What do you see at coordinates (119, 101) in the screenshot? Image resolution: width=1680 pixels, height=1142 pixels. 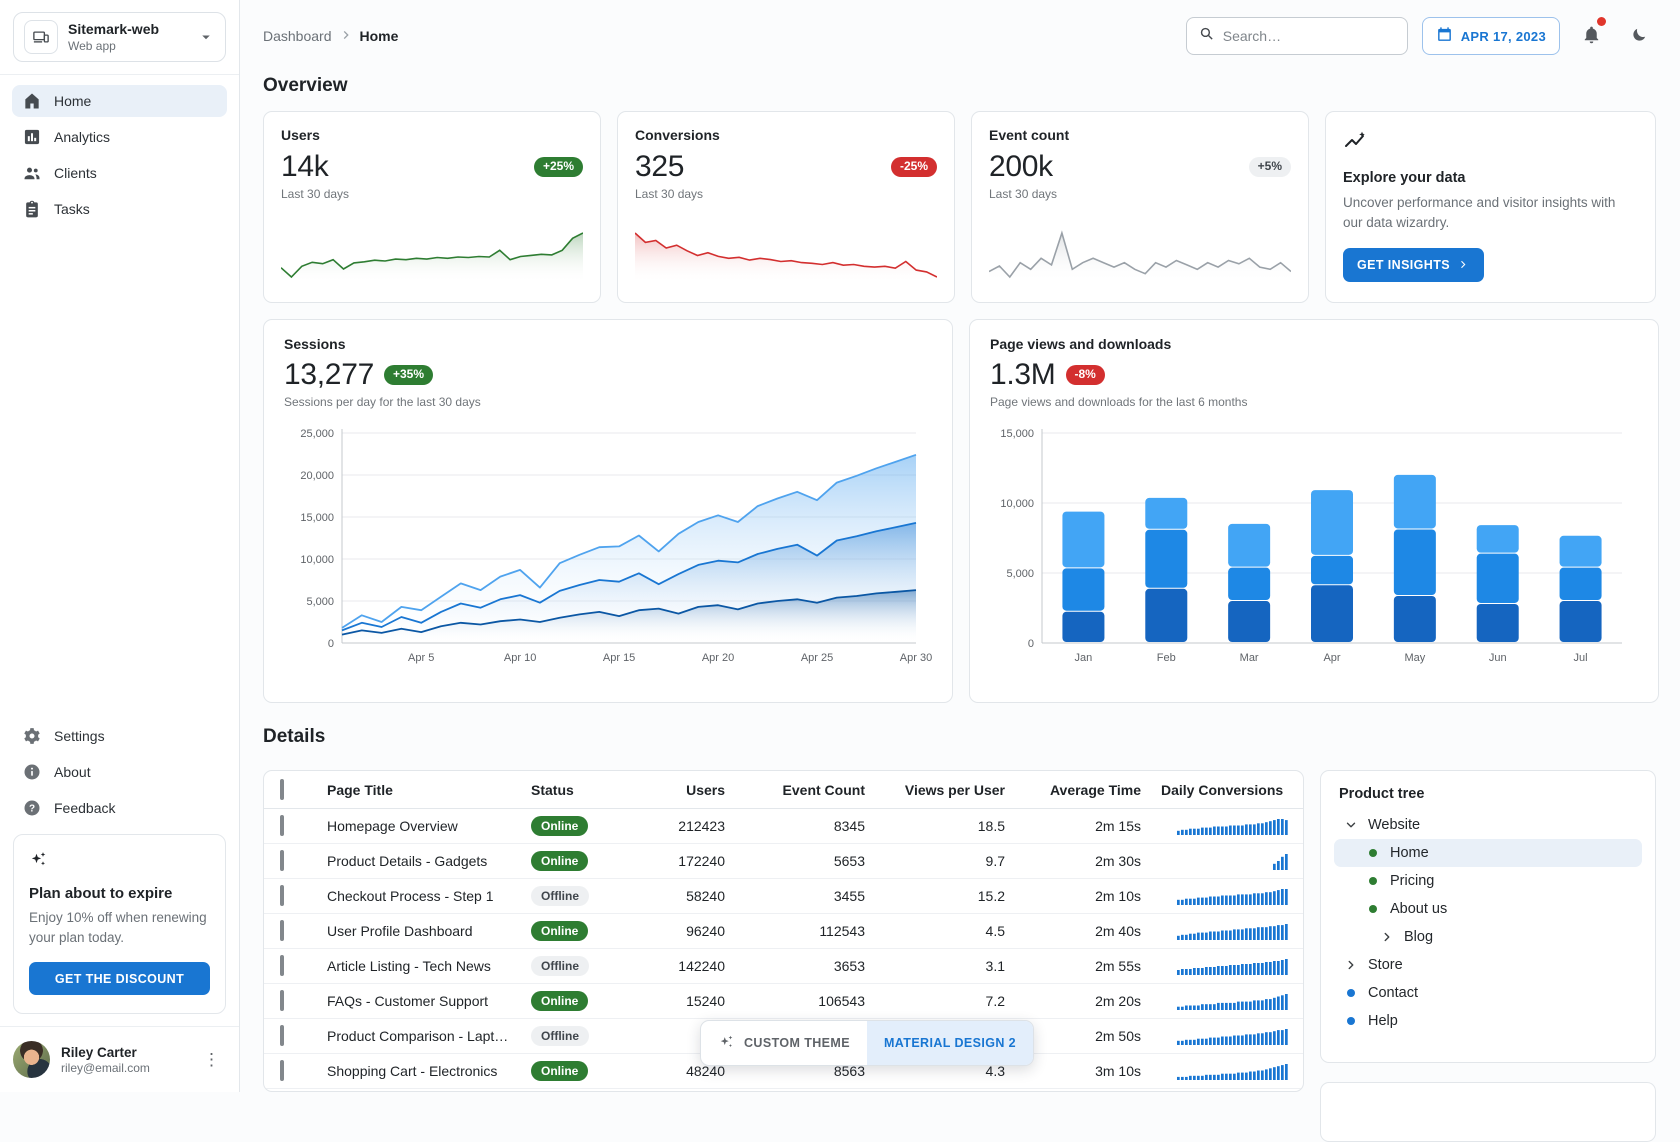 I see `sidebar-item-home: Home` at bounding box center [119, 101].